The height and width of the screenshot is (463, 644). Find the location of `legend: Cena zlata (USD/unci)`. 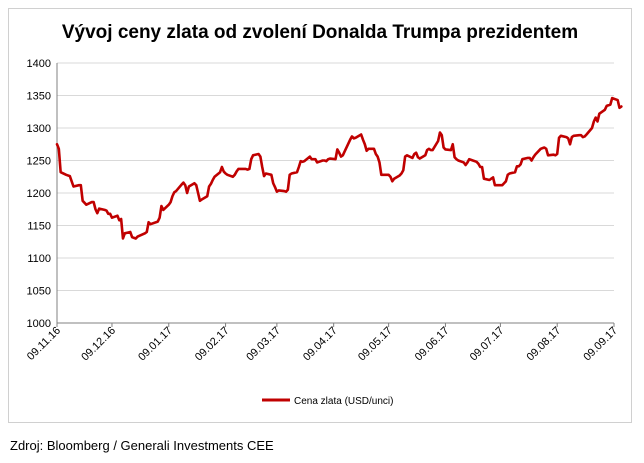

legend: Cena zlata (USD/unci) is located at coordinates (327, 401).